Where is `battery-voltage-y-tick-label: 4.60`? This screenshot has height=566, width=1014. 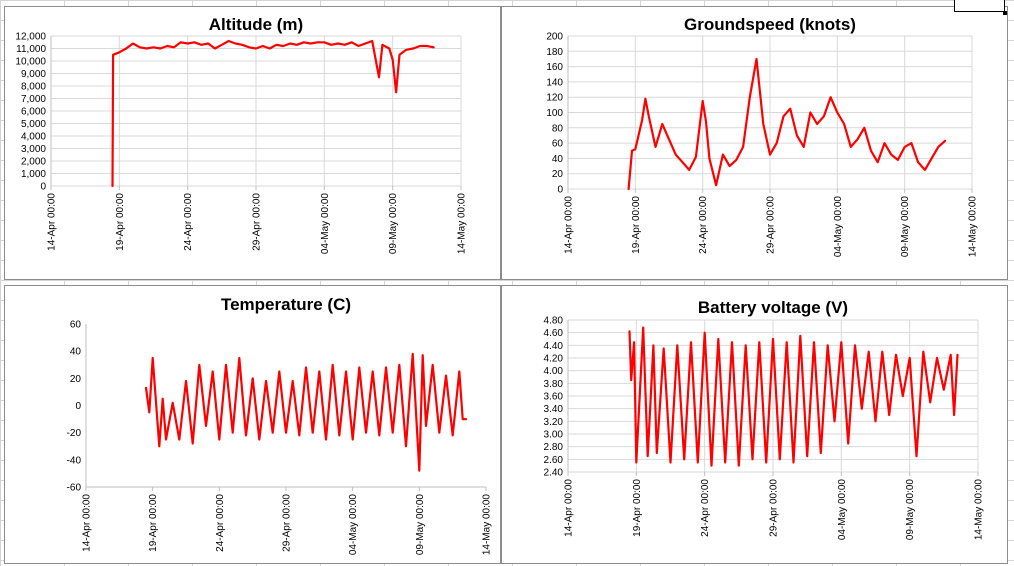 battery-voltage-y-tick-label: 4.60 is located at coordinates (554, 333).